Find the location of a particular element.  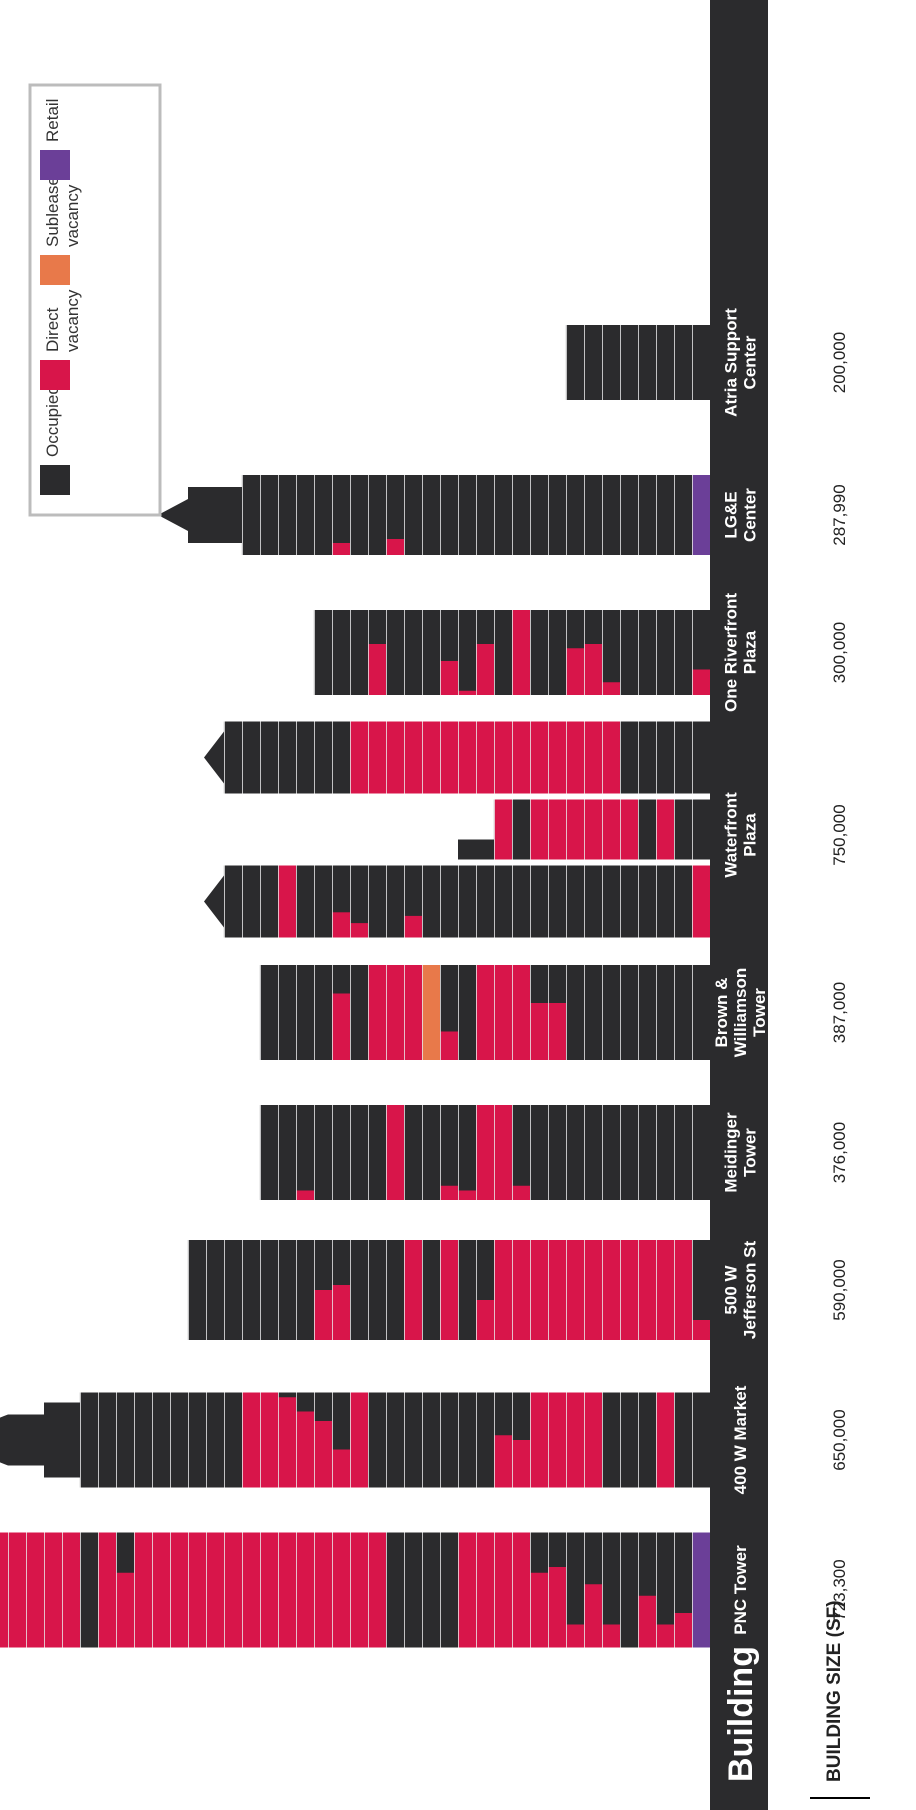

building-size-4: 376,000 is located at coordinates (839, 1152).